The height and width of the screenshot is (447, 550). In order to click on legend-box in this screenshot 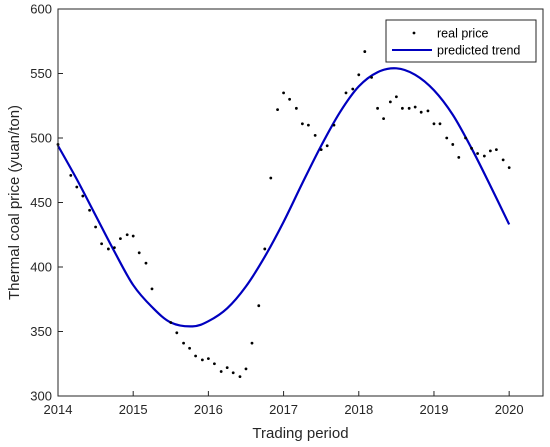, I will do `click(461, 41)`.